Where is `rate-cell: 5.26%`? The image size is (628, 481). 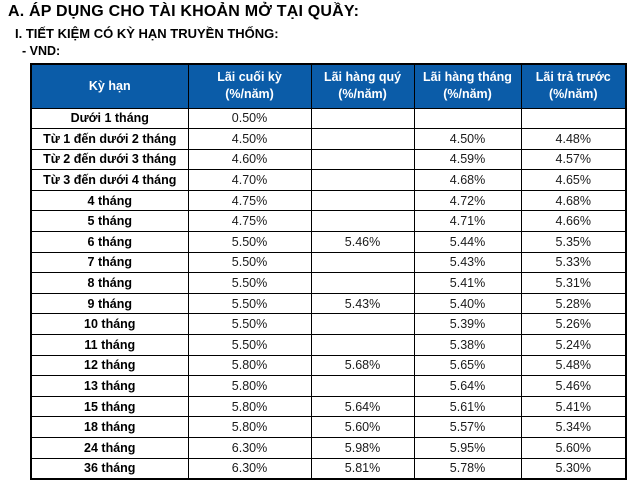
rate-cell: 5.26% is located at coordinates (573, 324).